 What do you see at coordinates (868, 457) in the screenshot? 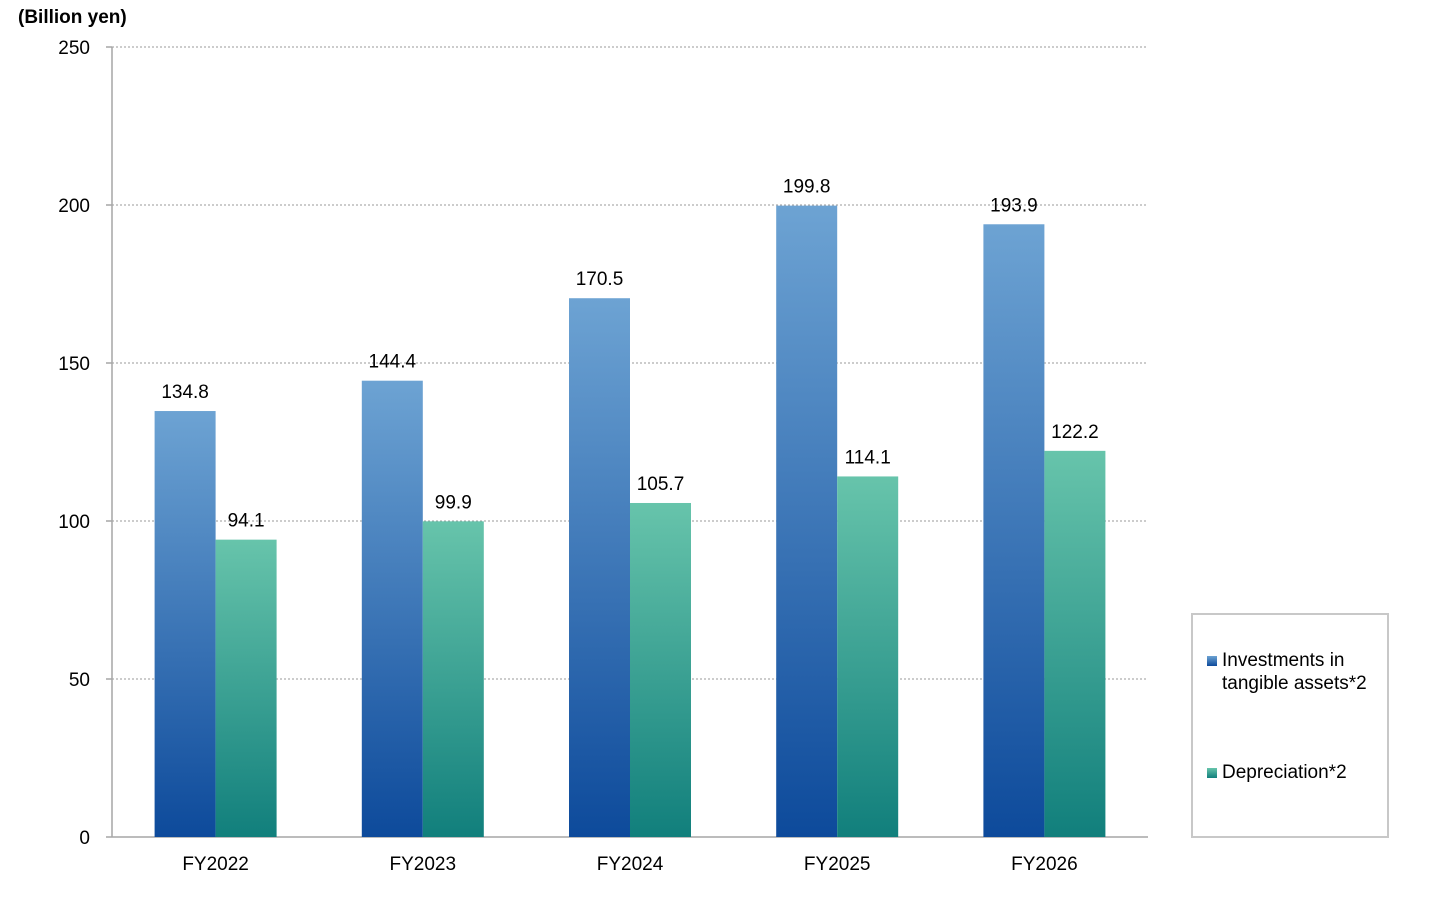
I see `data-label: 114.1` at bounding box center [868, 457].